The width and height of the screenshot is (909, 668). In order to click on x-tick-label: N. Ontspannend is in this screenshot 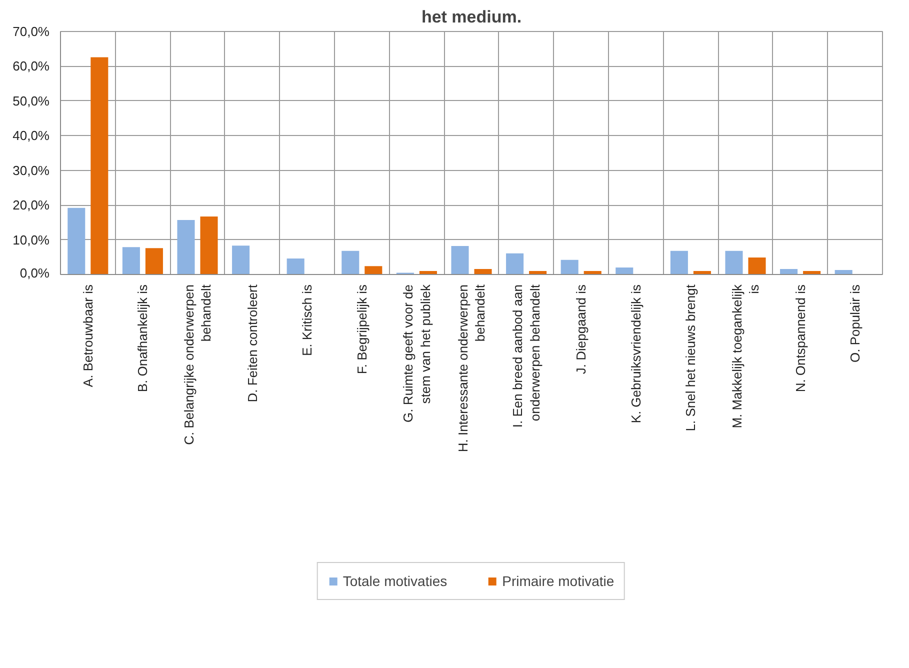, I will do `click(800, 338)`.